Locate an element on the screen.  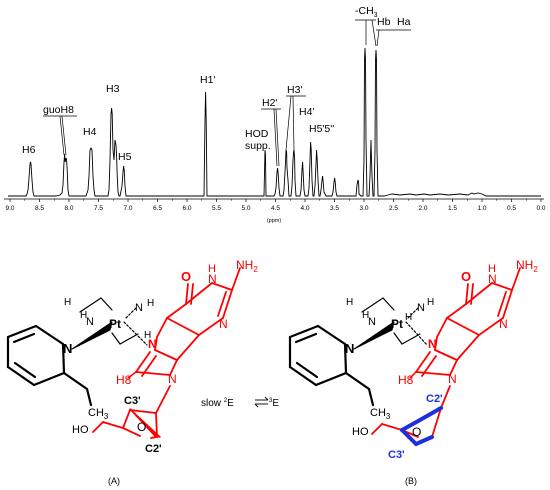
ring-n1-h-a: H is located at coordinates (212, 269).